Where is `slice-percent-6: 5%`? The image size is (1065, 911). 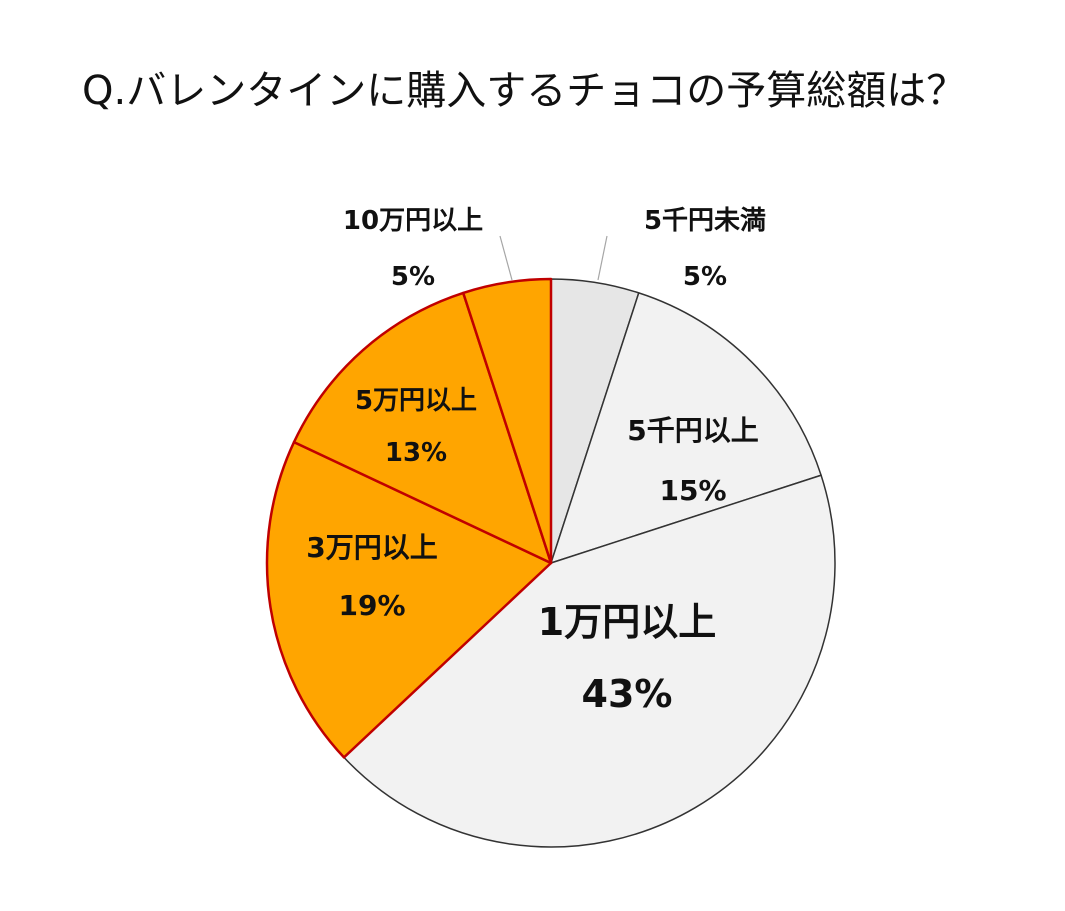 slice-percent-6: 5% is located at coordinates (413, 277).